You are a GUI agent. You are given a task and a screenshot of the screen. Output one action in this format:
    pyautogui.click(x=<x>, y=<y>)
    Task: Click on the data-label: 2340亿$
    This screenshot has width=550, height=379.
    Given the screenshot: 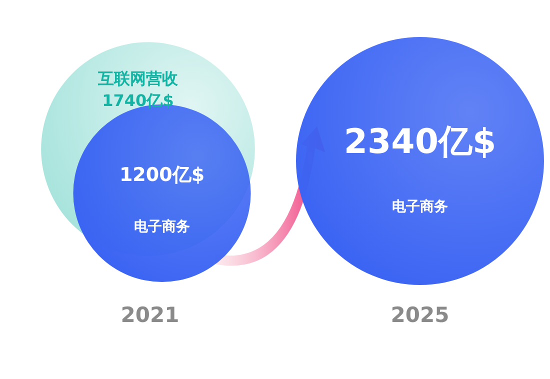 What is the action you would take?
    pyautogui.click(x=420, y=142)
    